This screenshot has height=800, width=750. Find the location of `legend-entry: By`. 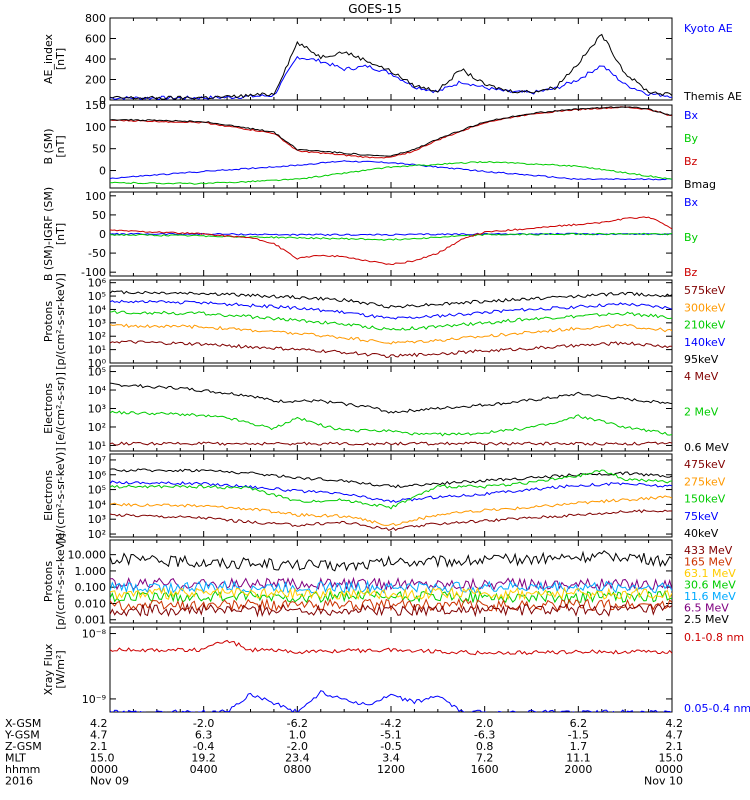

legend-entry: By is located at coordinates (691, 237).